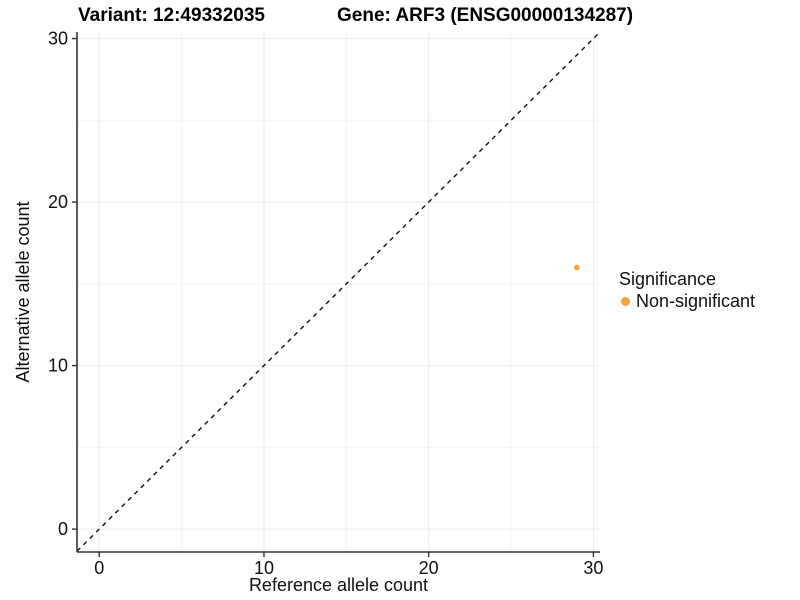  I want to click on legend-title: Significance, so click(668, 279).